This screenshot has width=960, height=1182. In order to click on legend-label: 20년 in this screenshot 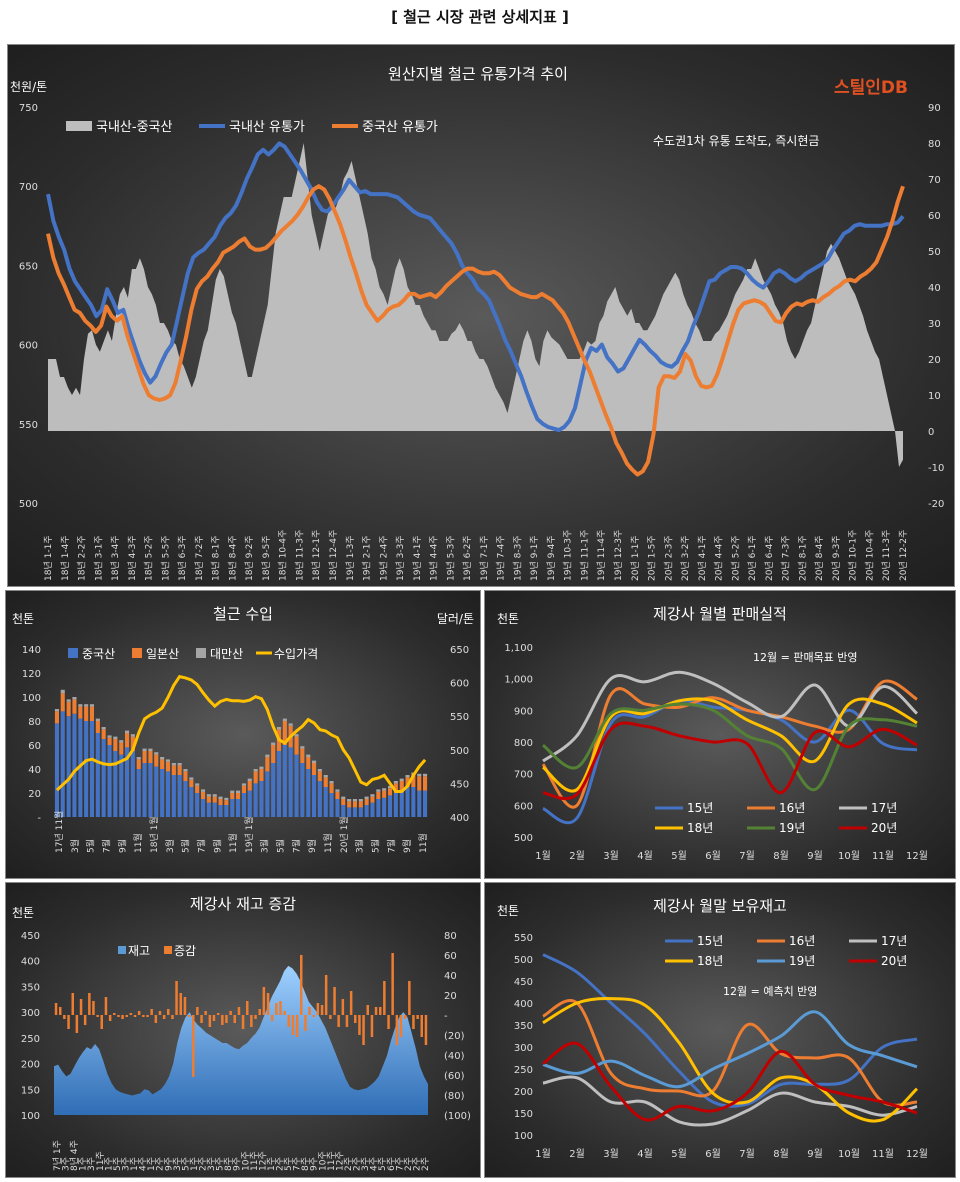, I will do `click(884, 828)`.